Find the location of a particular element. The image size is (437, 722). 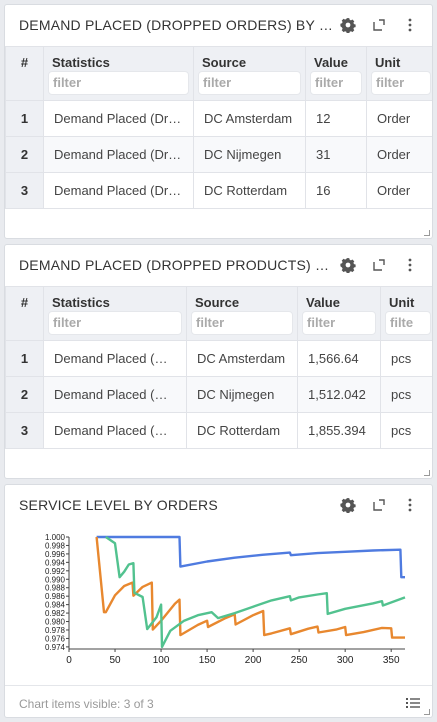

cell-value: 16 is located at coordinates (336, 190).